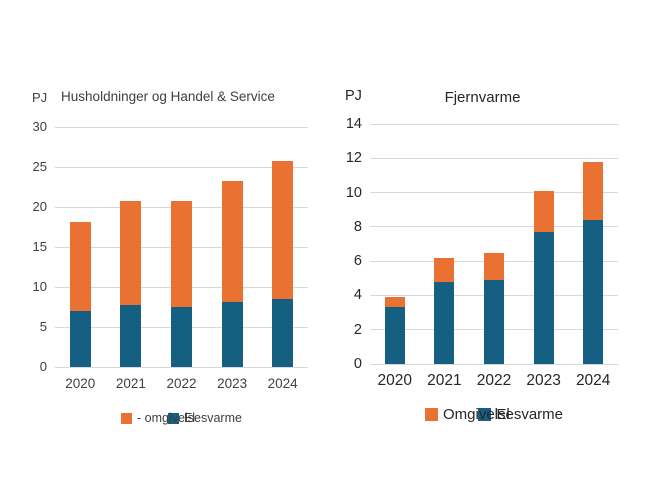  Describe the element at coordinates (43, 326) in the screenshot. I see `y-tick-label: 5` at that location.